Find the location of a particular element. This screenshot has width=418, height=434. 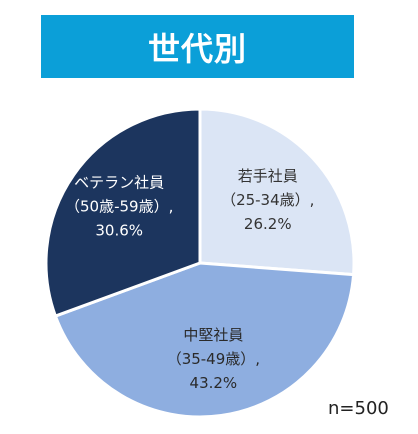

slice-name: 若手社員 is located at coordinates (268, 176).